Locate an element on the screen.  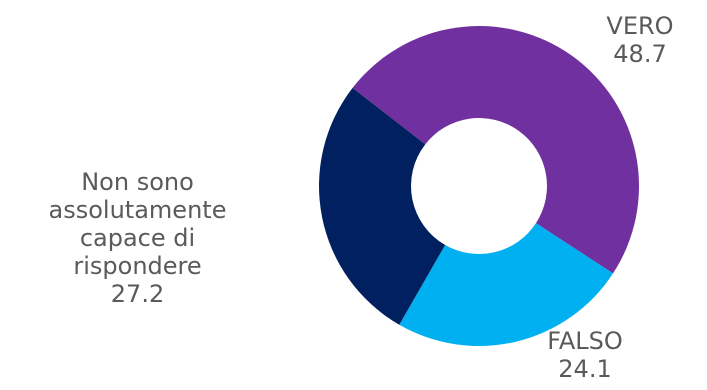
label-non-sono-value: 27.2 is located at coordinates (137, 294).